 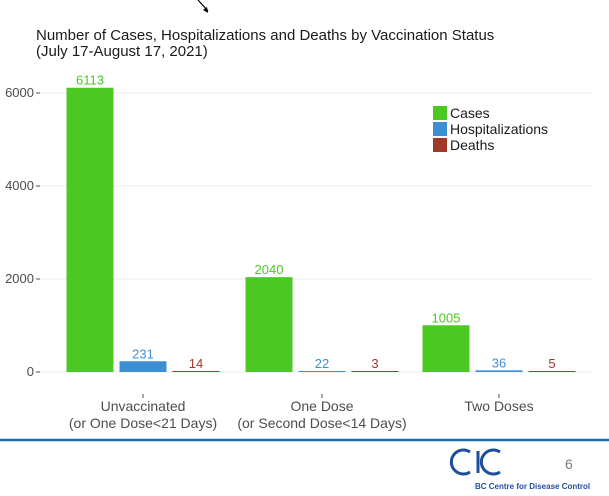 I want to click on legend-label-deaths: Deaths, so click(x=472, y=145).